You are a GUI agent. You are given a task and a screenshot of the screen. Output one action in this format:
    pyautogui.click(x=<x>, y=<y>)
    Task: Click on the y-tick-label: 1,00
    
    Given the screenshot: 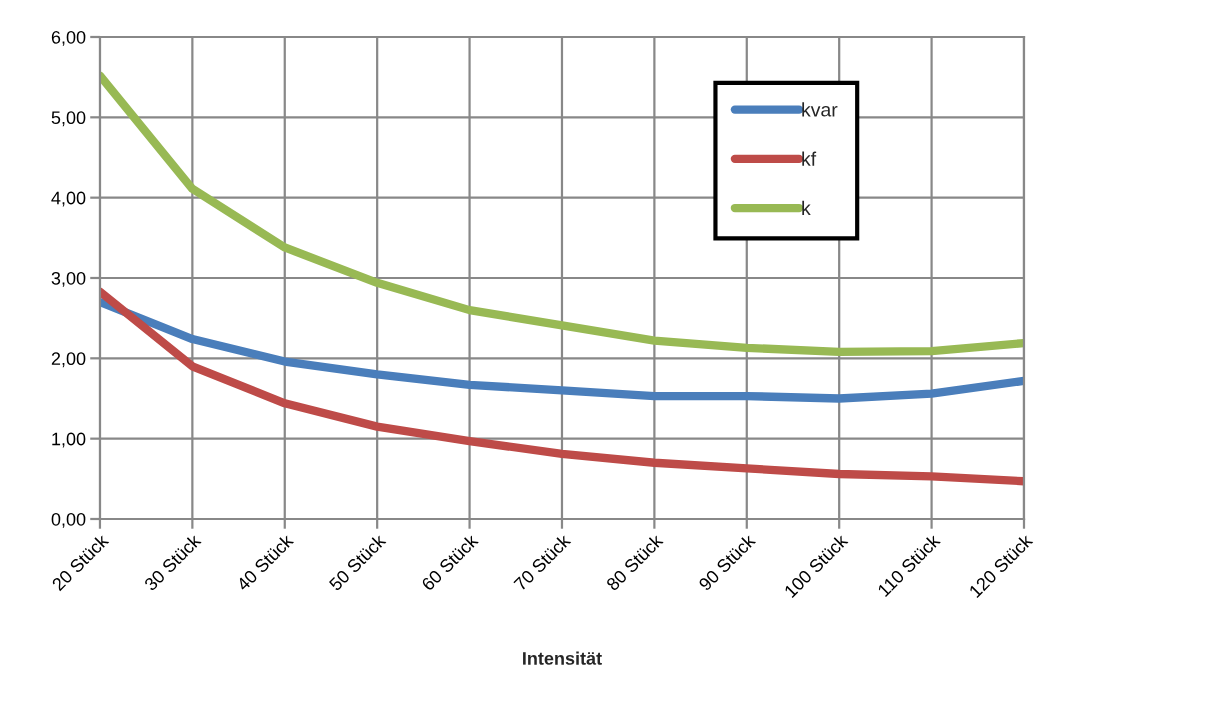 What is the action you would take?
    pyautogui.click(x=69, y=440)
    